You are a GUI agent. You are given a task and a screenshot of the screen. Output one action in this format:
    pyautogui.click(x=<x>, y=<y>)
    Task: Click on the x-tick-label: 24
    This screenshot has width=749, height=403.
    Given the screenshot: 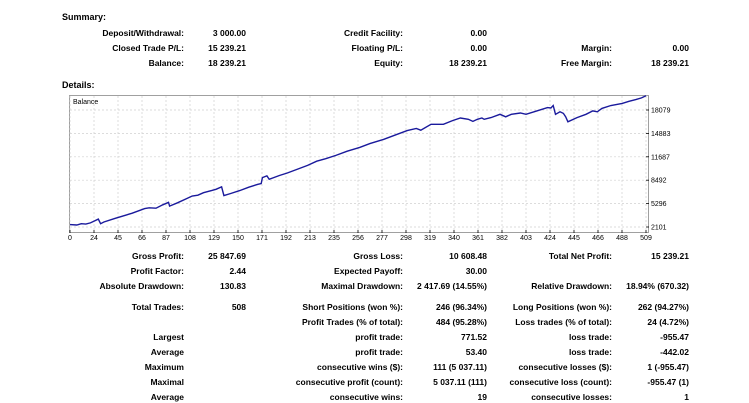 What is the action you would take?
    pyautogui.click(x=94, y=238)
    